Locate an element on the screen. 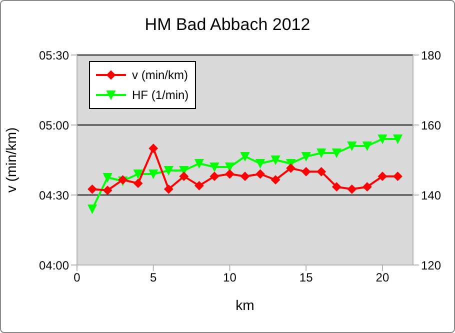 Image resolution: width=455 pixels, height=333 pixels. legend-label: v (min/km) is located at coordinates (160, 75).